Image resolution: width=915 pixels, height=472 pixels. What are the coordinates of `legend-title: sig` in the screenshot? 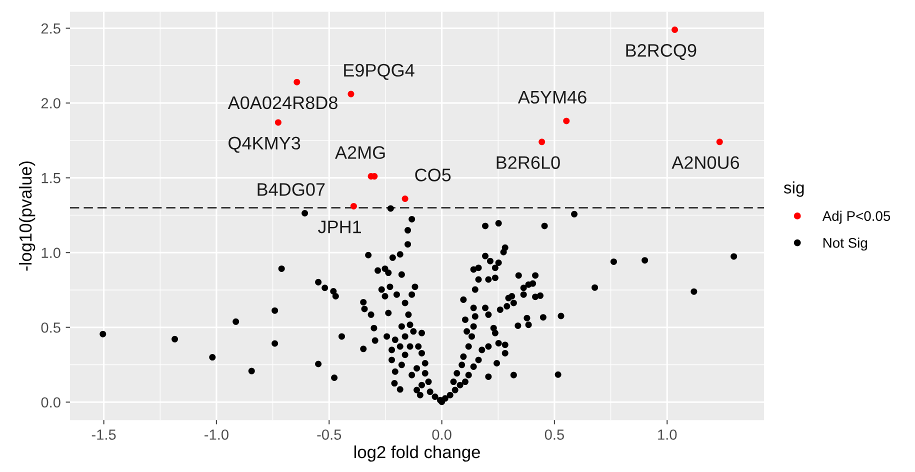 It's located at (794, 189).